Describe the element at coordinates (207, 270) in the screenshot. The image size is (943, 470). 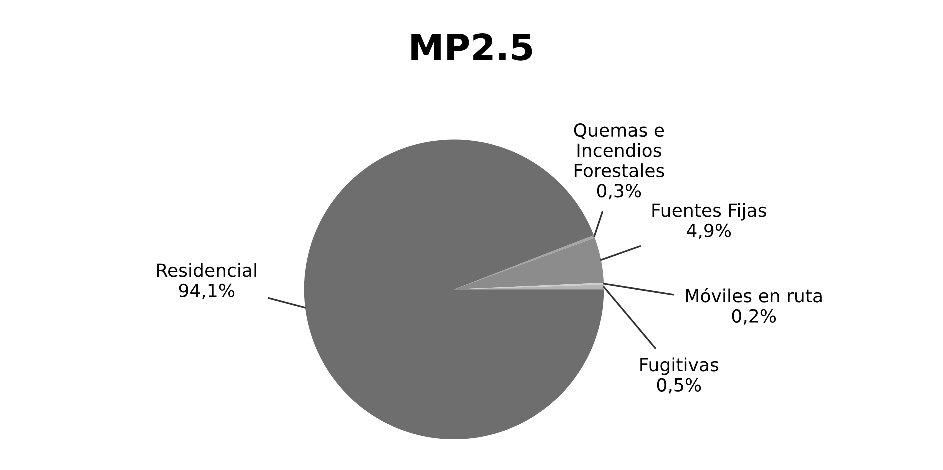
I see `slice-label: Residencial` at that location.